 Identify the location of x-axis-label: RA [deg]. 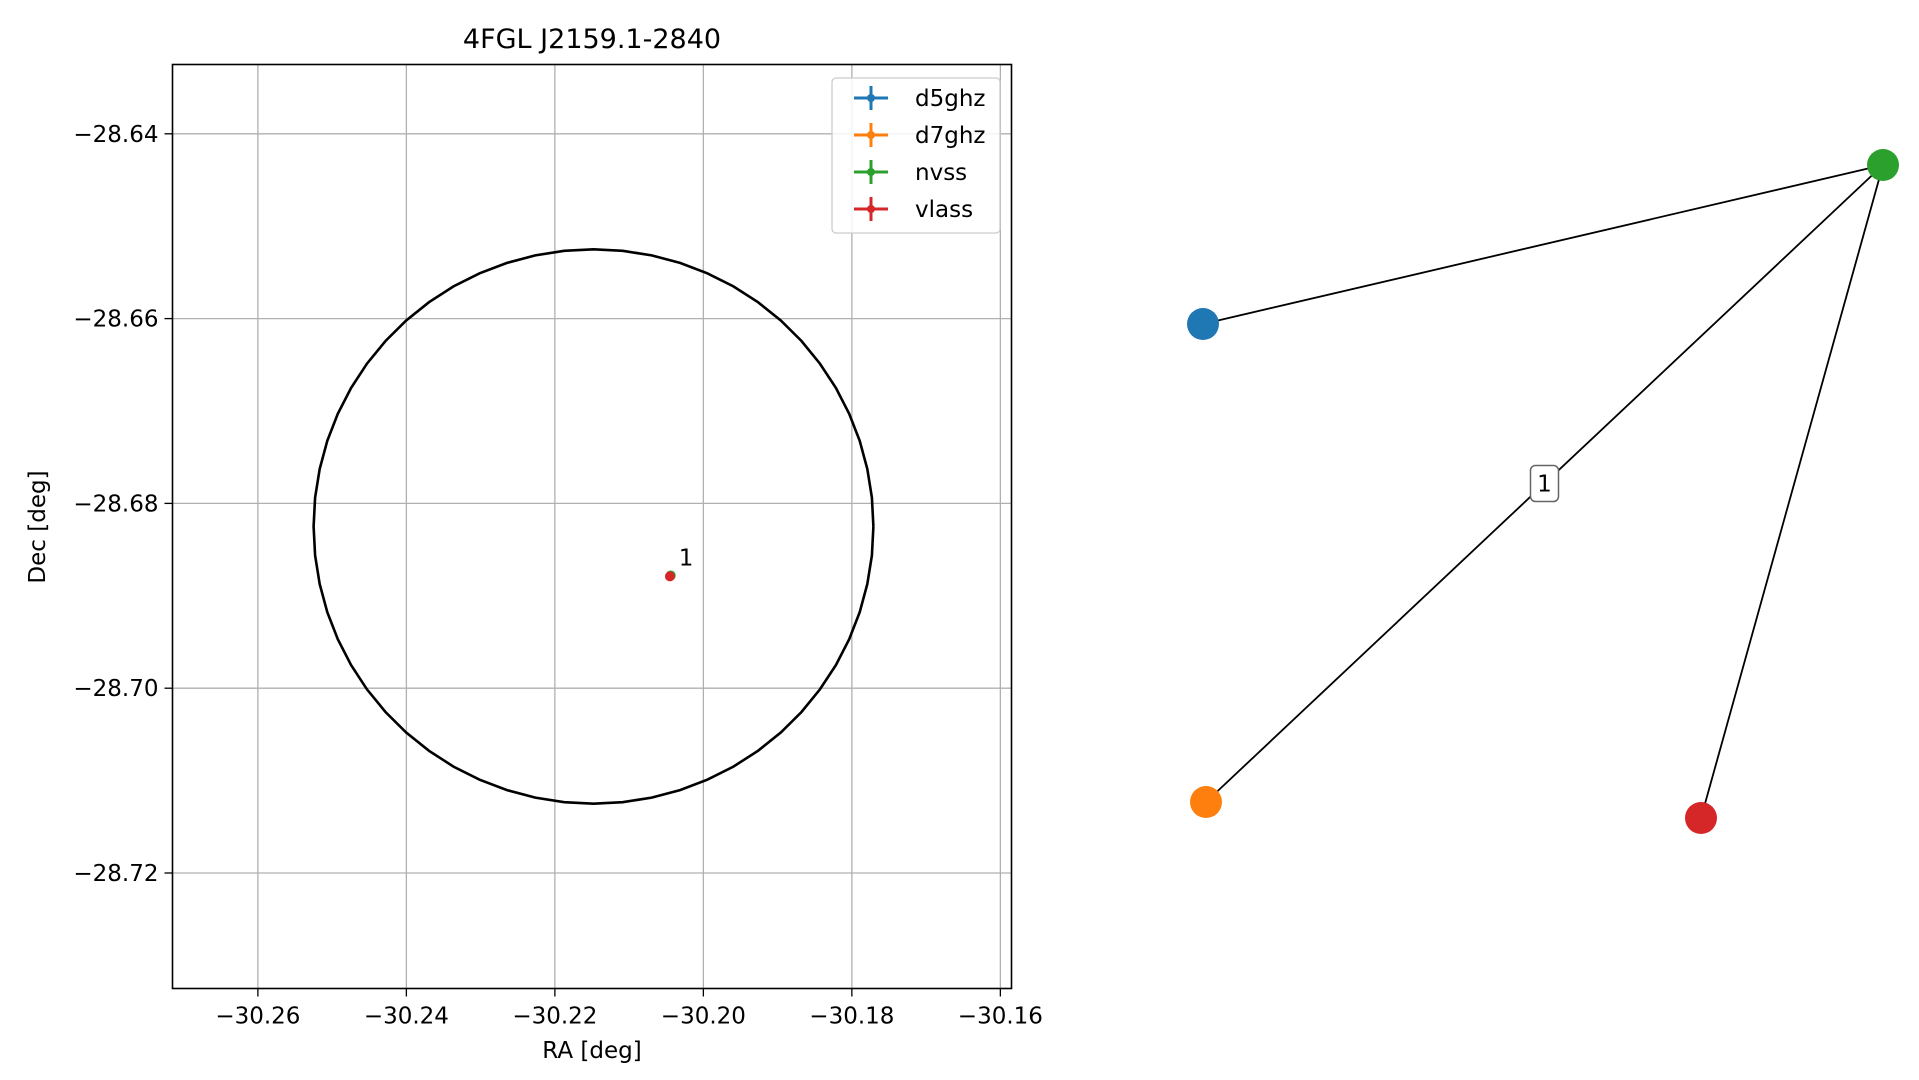
(591, 1051).